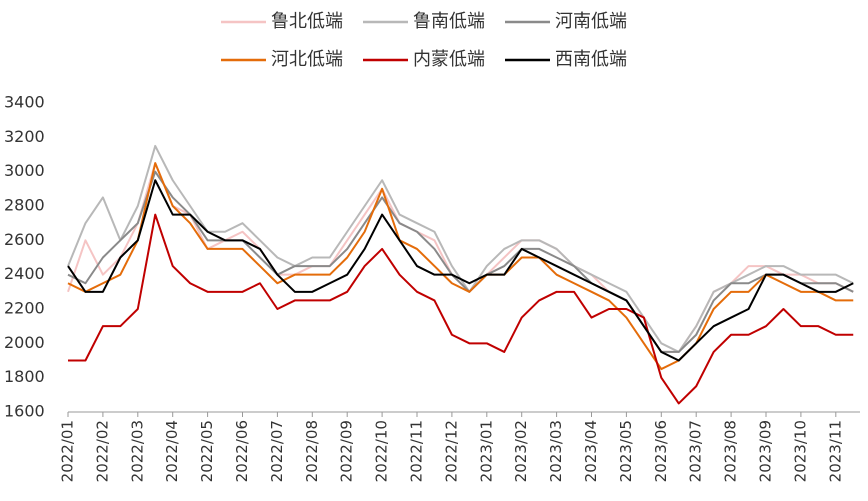  What do you see at coordinates (137, 451) in the screenshot?
I see `x-tick-label: 2022/03` at bounding box center [137, 451].